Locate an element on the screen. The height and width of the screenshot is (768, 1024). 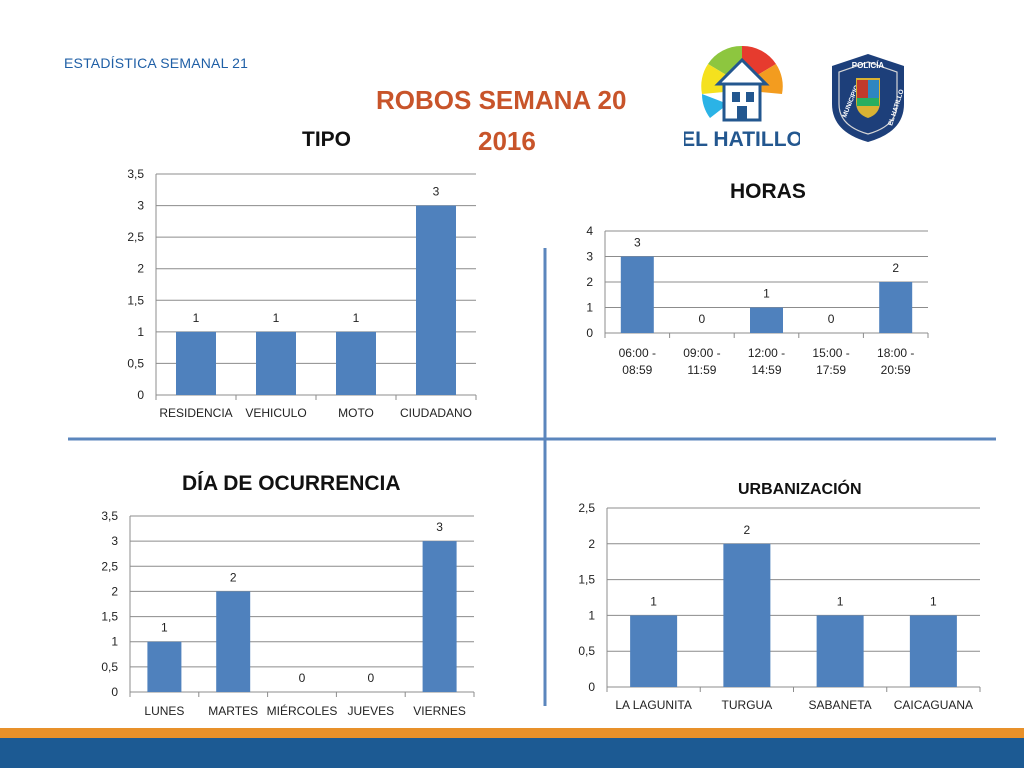
category-label: CIUDADANO is located at coordinates (436, 413).